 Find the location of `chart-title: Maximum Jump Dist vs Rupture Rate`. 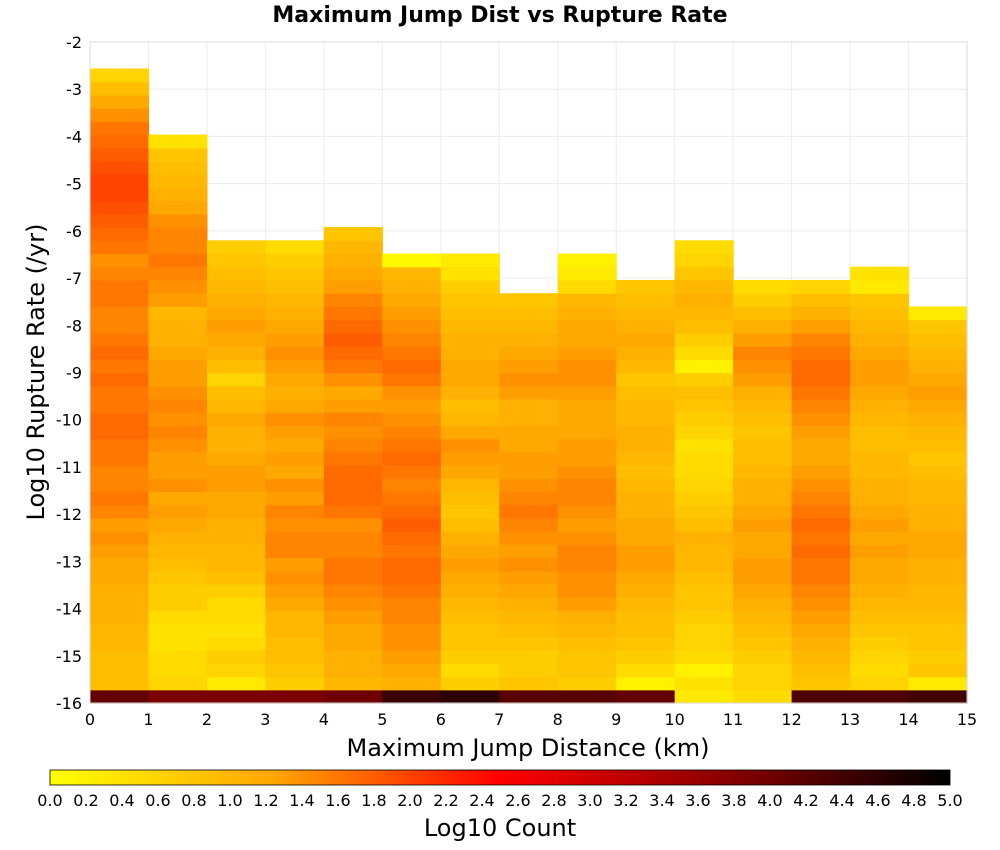

chart-title: Maximum Jump Dist vs Rupture Rate is located at coordinates (499, 15).